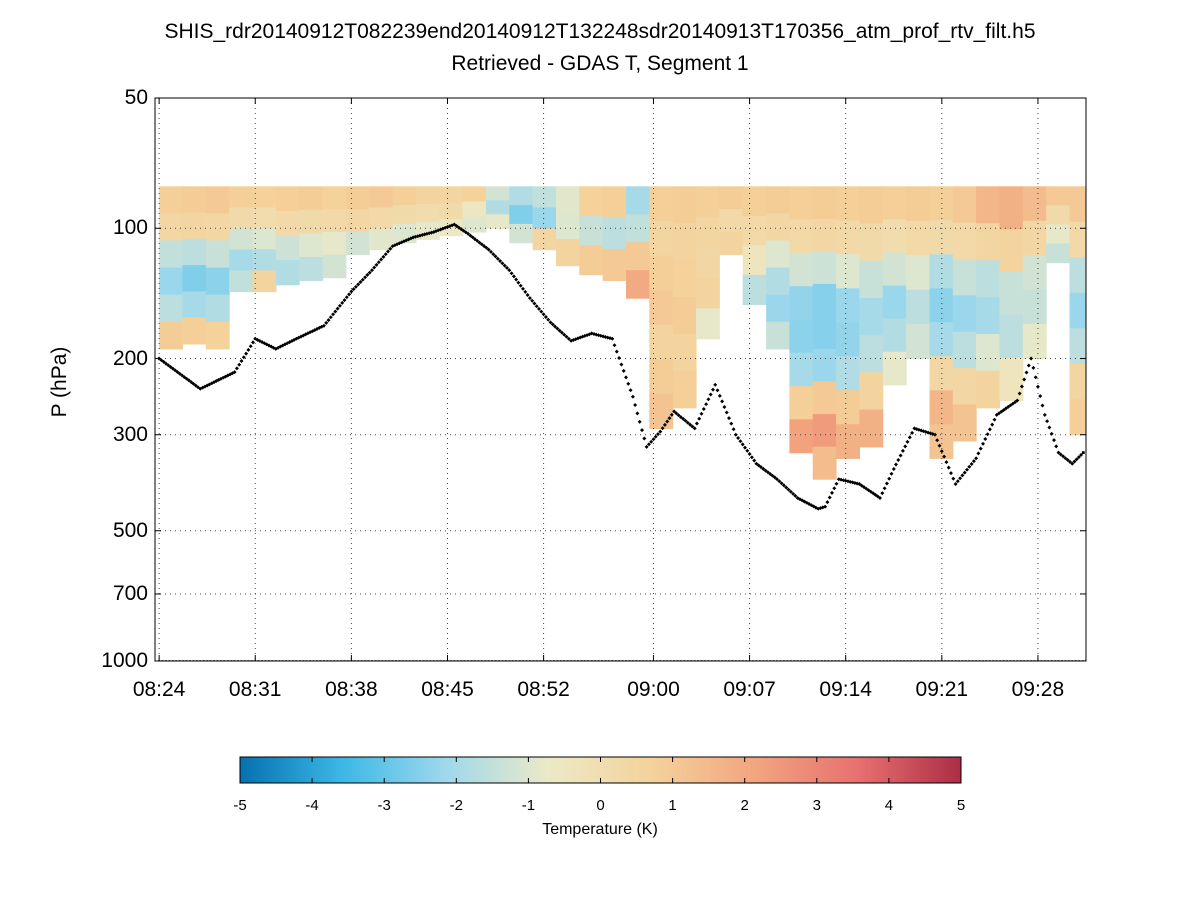  What do you see at coordinates (136, 97) in the screenshot?
I see `y-tick-label: 50` at bounding box center [136, 97].